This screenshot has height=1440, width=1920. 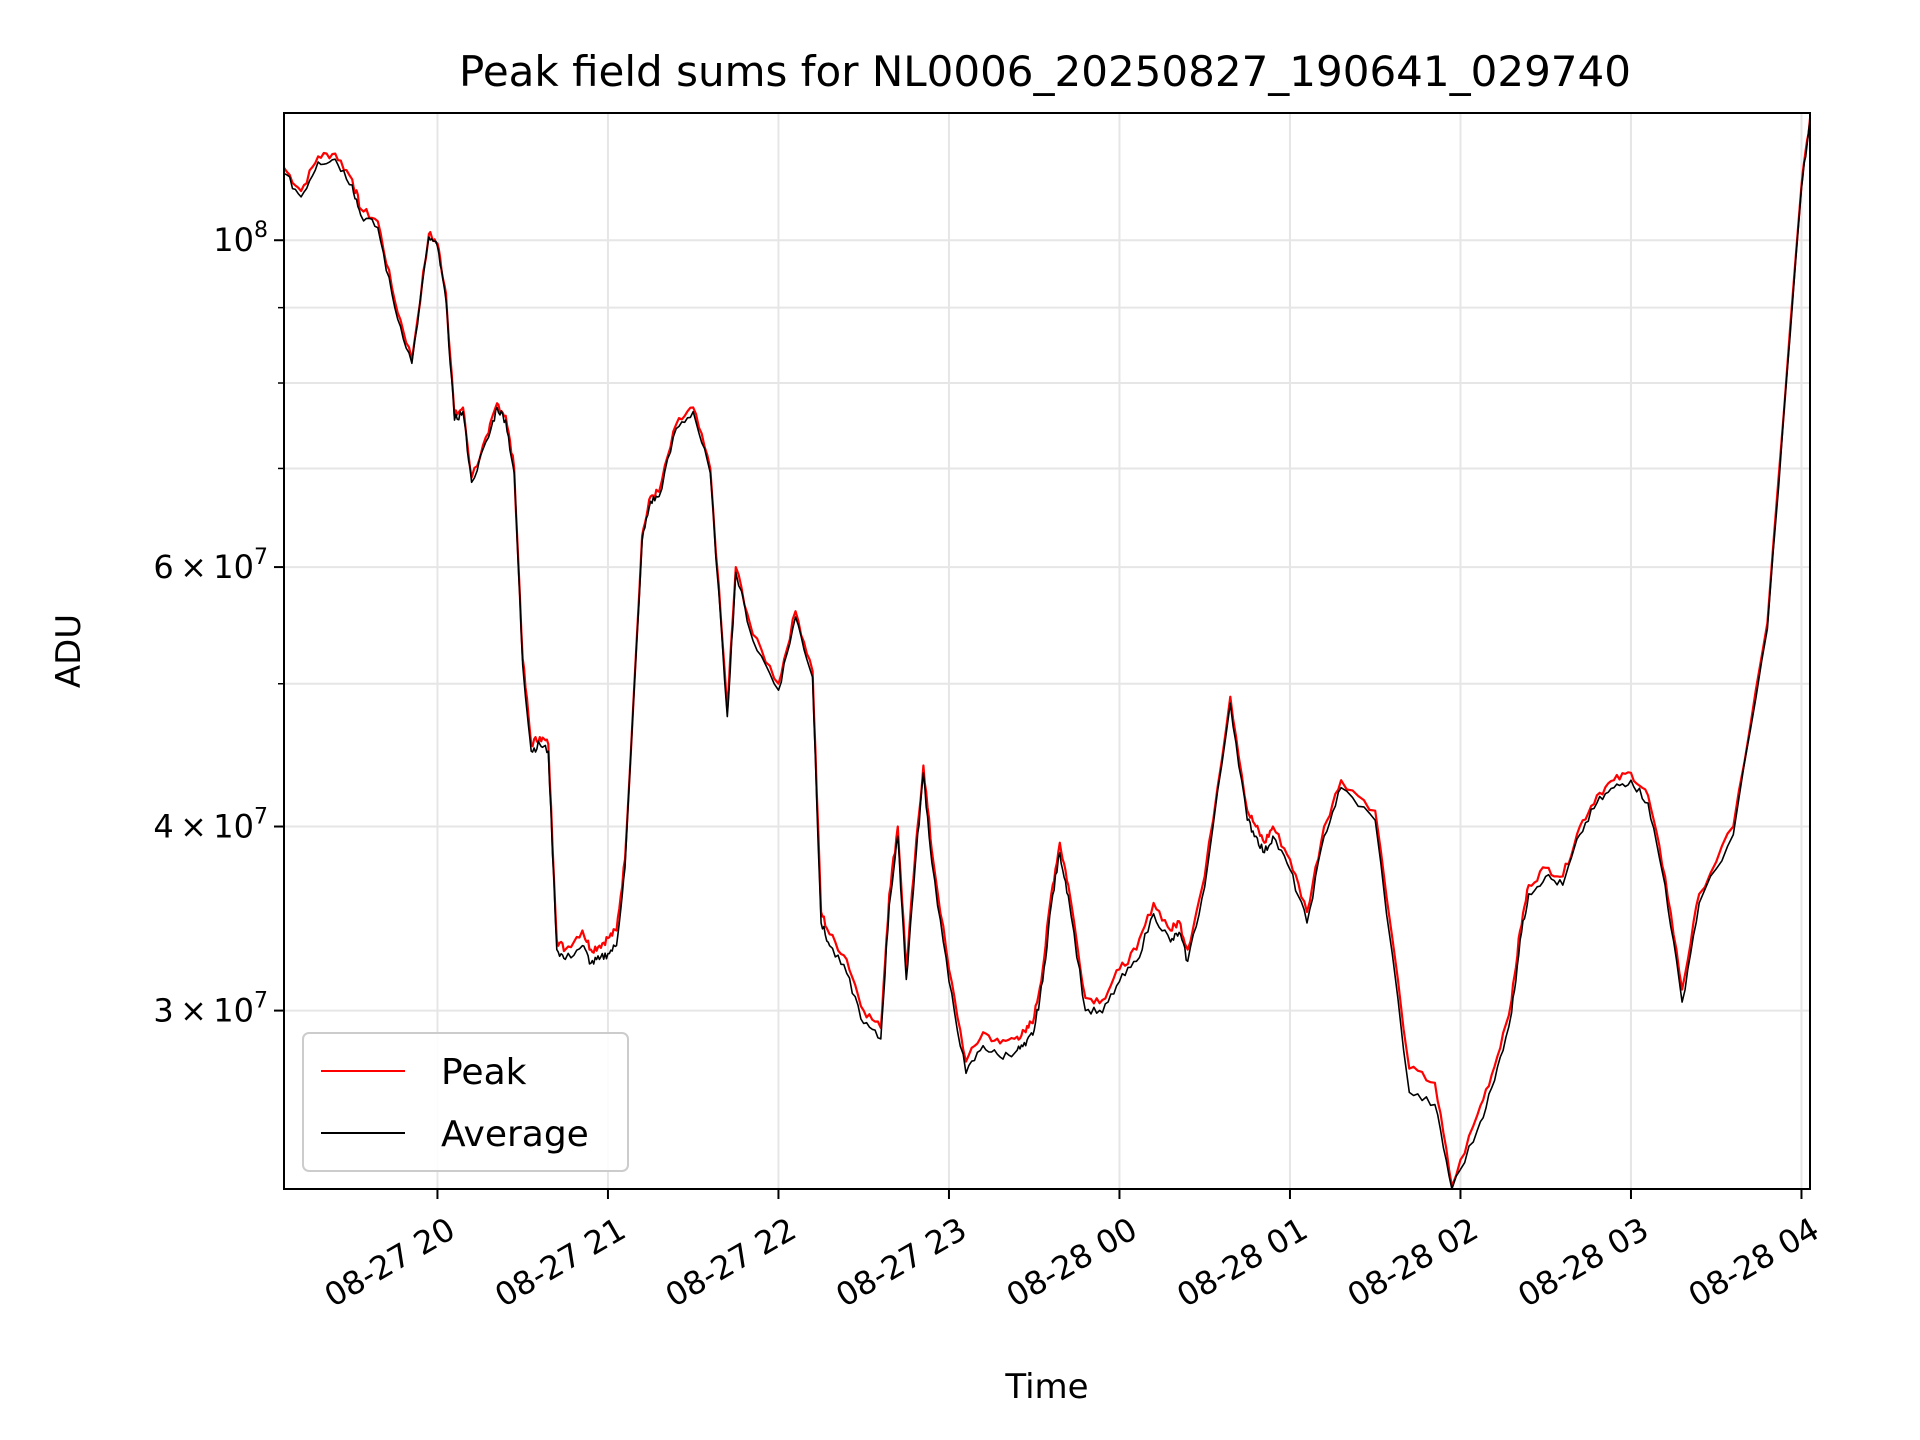 What do you see at coordinates (210, 825) in the screenshot?
I see `y-tick-label: 4 × 107` at bounding box center [210, 825].